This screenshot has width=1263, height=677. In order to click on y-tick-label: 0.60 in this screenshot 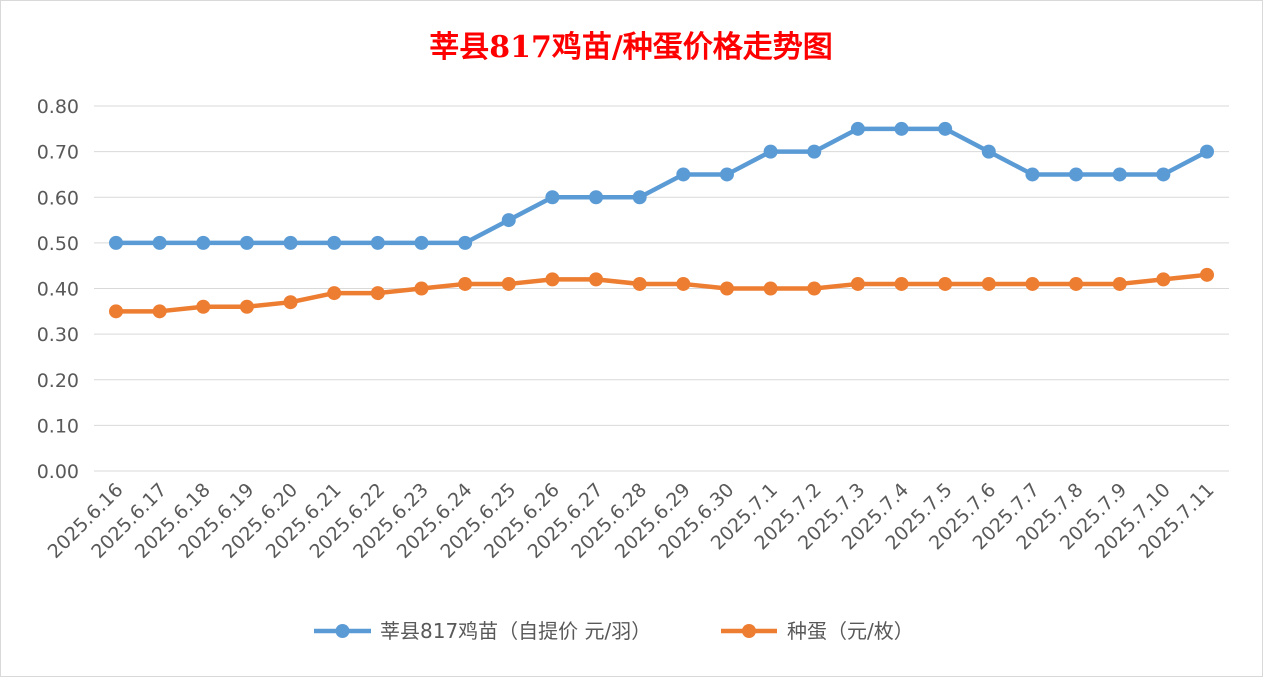, I will do `click(58, 198)`.